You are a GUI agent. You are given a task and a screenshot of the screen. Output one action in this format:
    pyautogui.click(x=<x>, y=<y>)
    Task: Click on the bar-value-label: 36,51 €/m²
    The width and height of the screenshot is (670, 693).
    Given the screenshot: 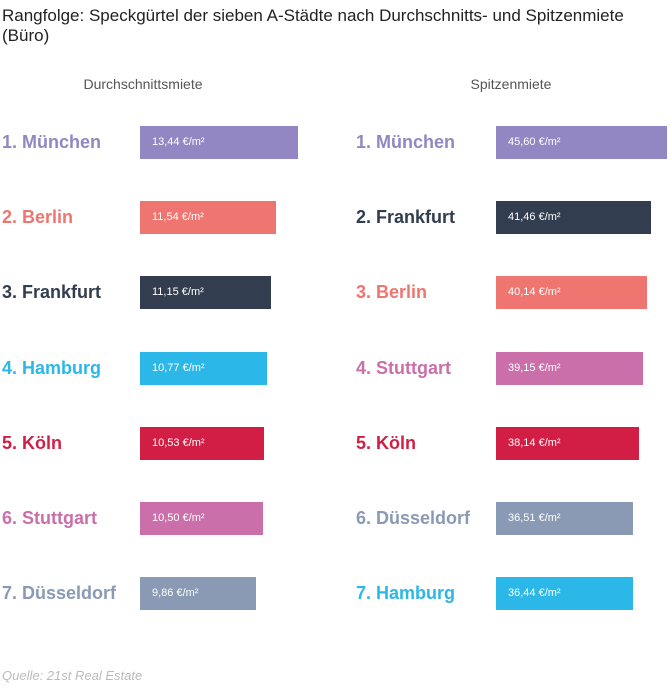 What is the action you would take?
    pyautogui.click(x=534, y=518)
    